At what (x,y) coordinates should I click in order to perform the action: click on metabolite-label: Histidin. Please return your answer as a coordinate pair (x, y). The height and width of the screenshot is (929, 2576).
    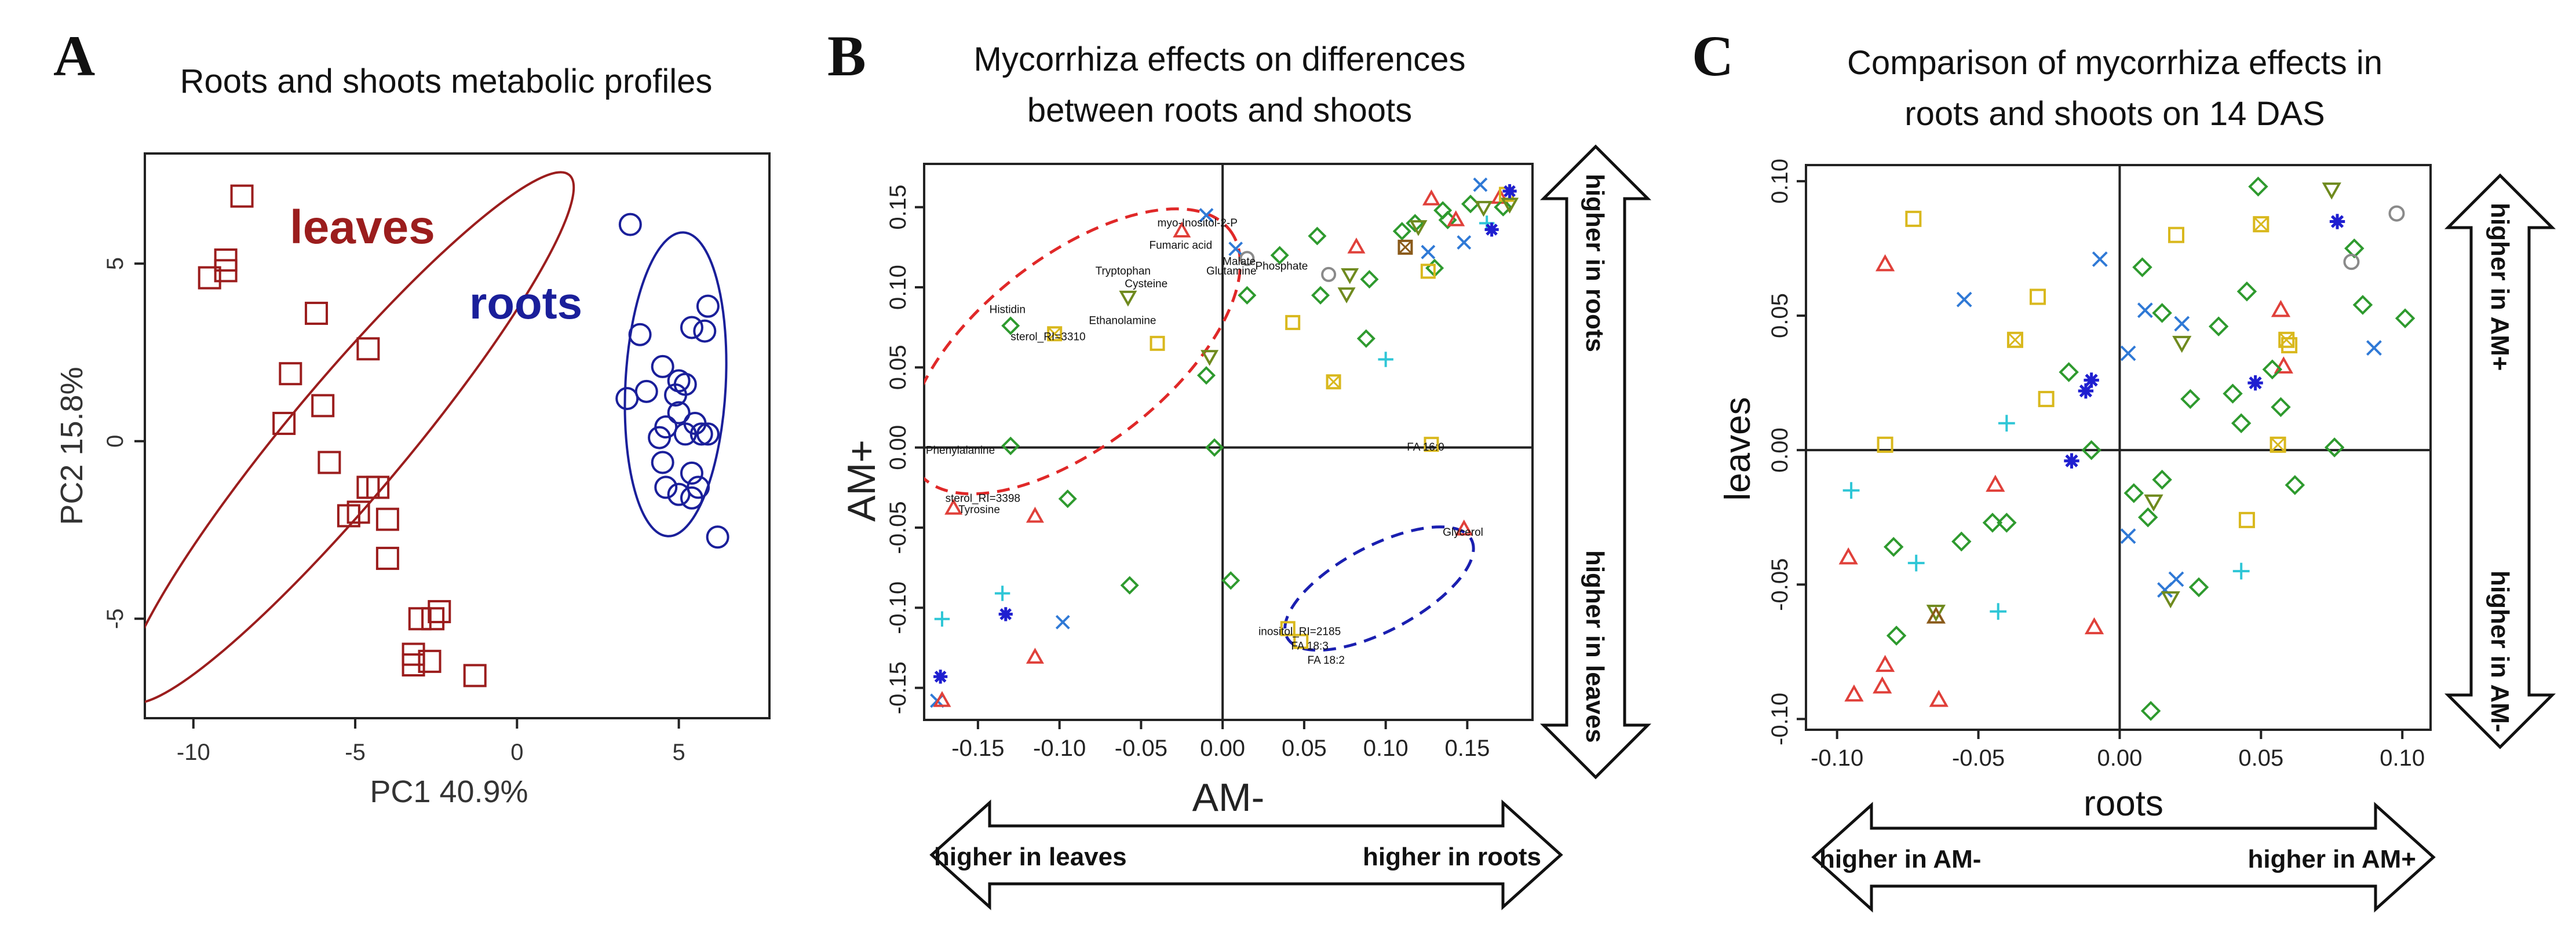
    Looking at the image, I should click on (1008, 309).